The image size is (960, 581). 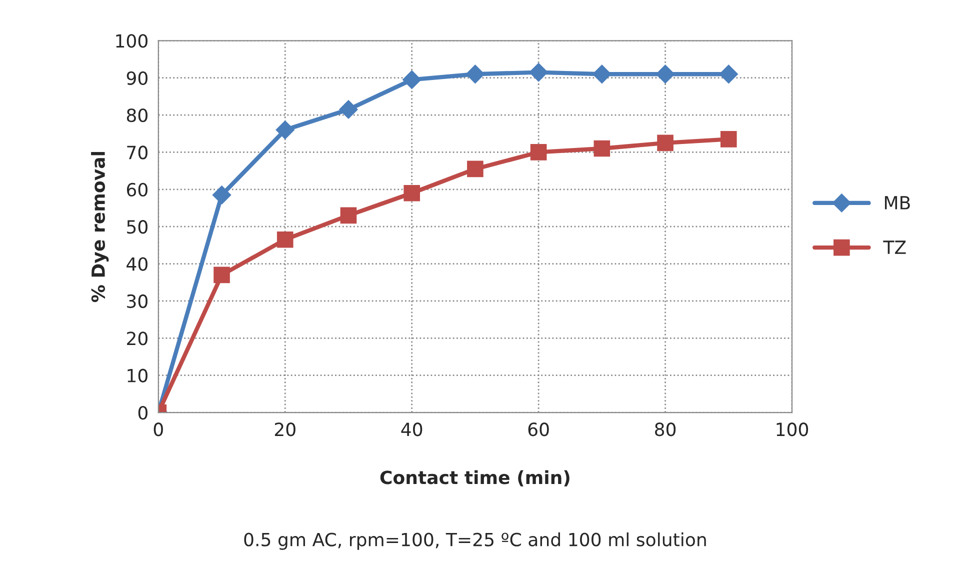 I want to click on legend-label: TZ, so click(x=894, y=247).